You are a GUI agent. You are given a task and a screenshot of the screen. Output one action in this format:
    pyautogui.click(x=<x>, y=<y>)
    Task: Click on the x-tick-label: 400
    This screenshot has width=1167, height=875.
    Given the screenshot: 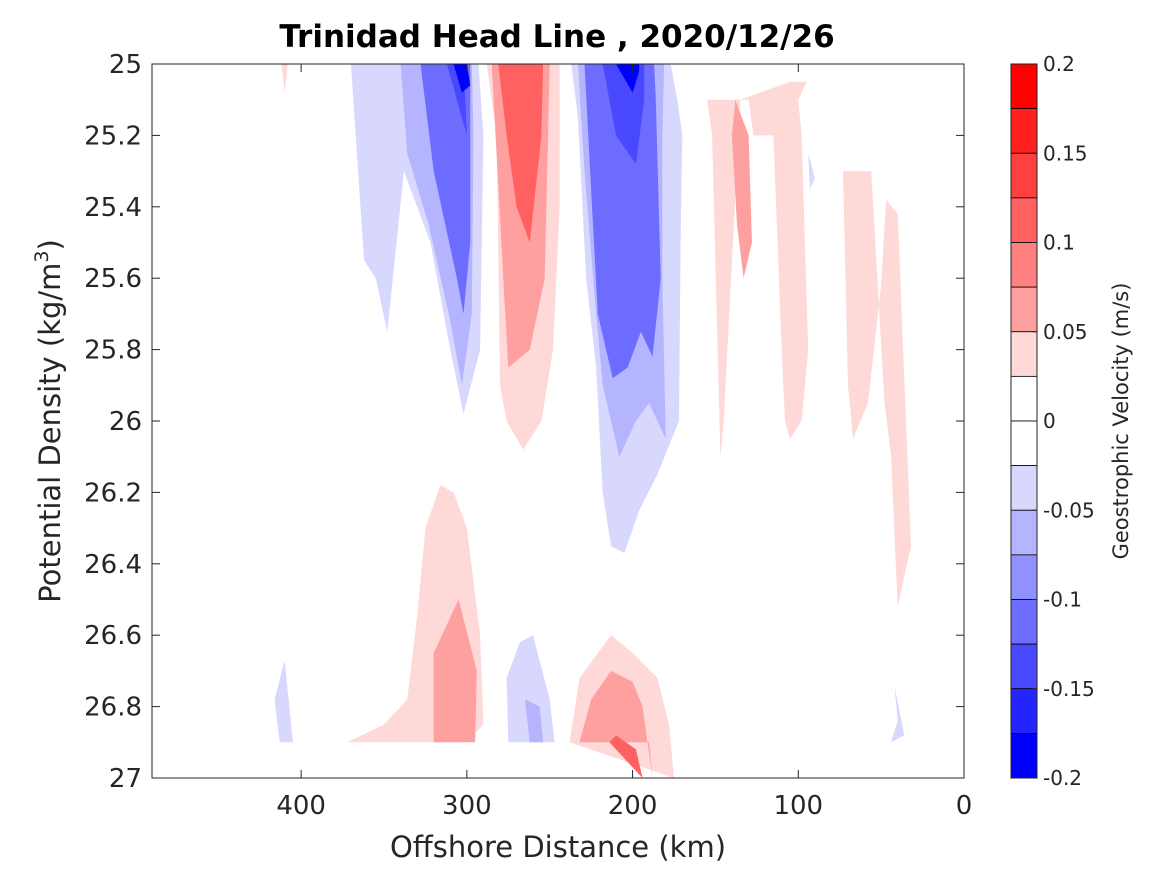 What is the action you would take?
    pyautogui.click(x=301, y=806)
    